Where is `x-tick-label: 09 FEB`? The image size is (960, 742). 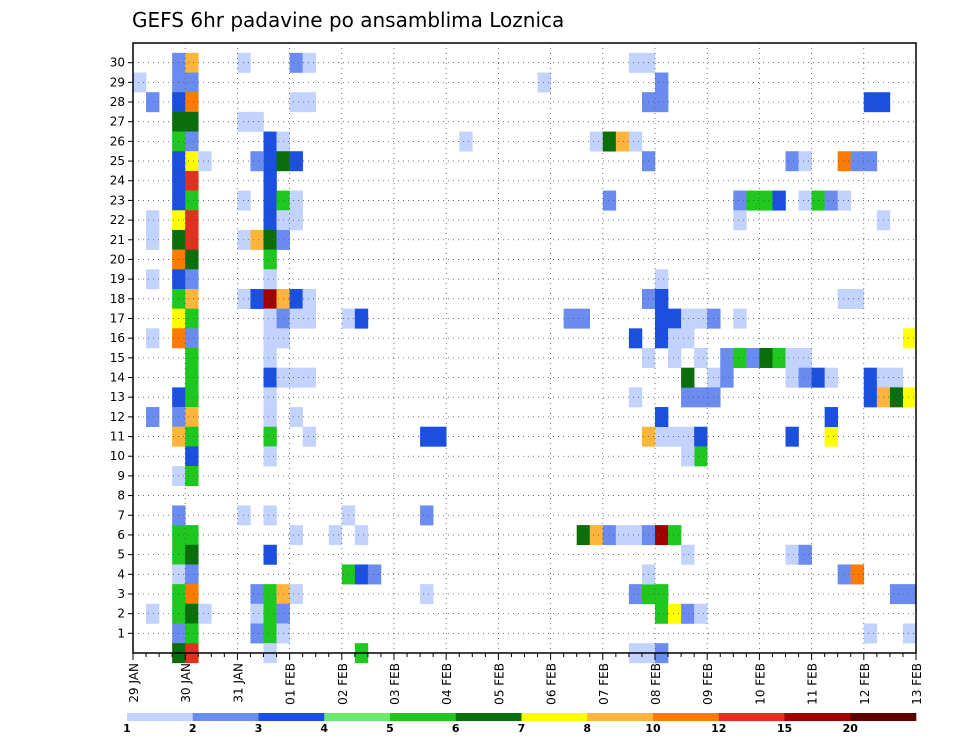 x-tick-label: 09 FEB is located at coordinates (708, 684).